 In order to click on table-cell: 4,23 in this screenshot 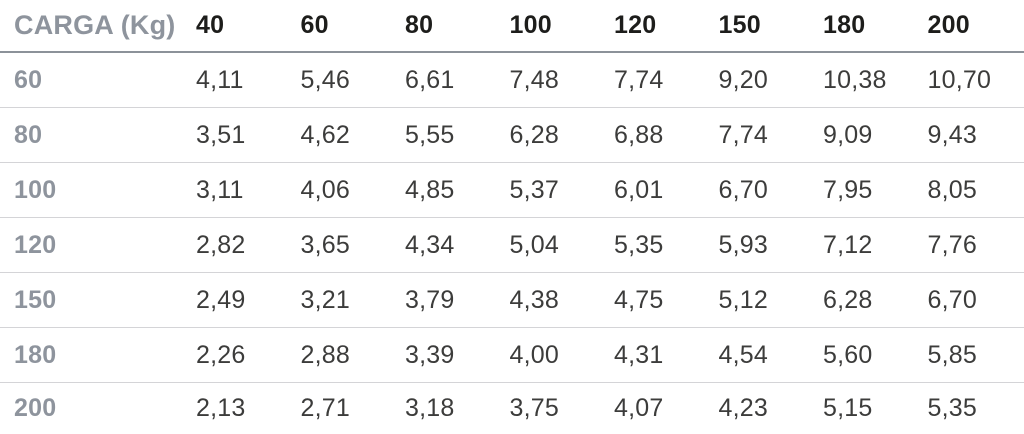, I will do `click(743, 408)`.